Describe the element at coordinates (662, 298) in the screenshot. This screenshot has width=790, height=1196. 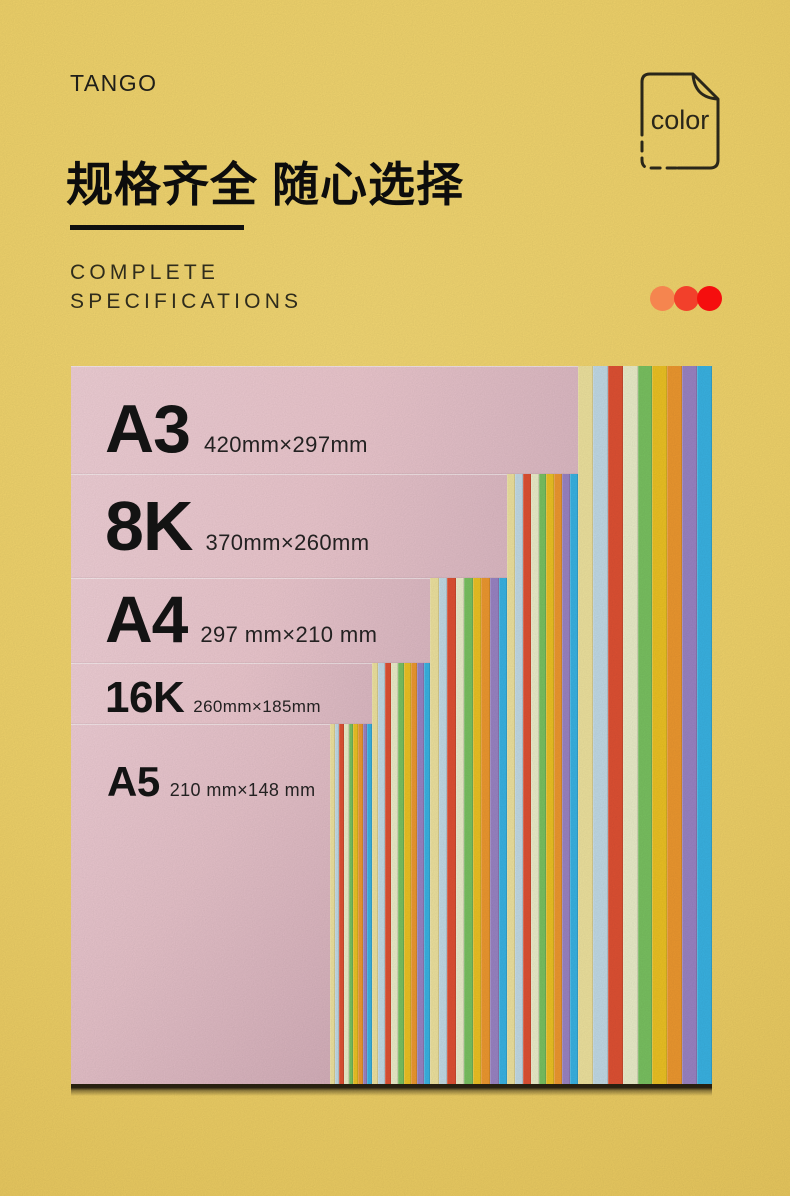
I see `accent-dot-orange` at that location.